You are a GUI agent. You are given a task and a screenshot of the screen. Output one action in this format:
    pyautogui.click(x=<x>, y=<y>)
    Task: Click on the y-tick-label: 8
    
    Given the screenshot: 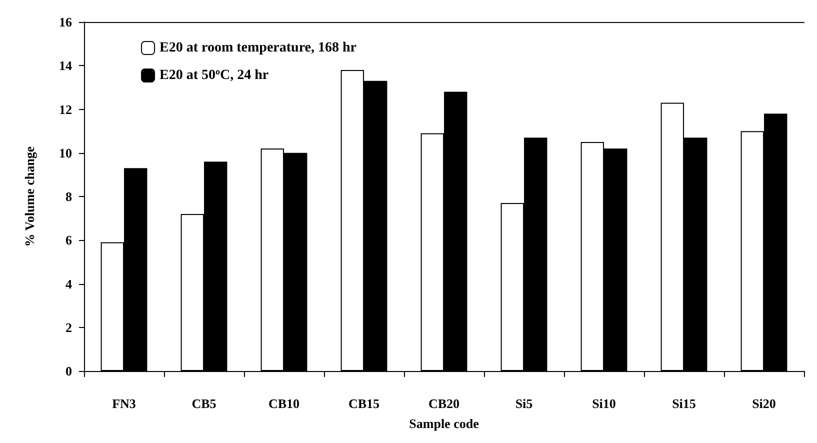 What is the action you would take?
    pyautogui.click(x=69, y=196)
    